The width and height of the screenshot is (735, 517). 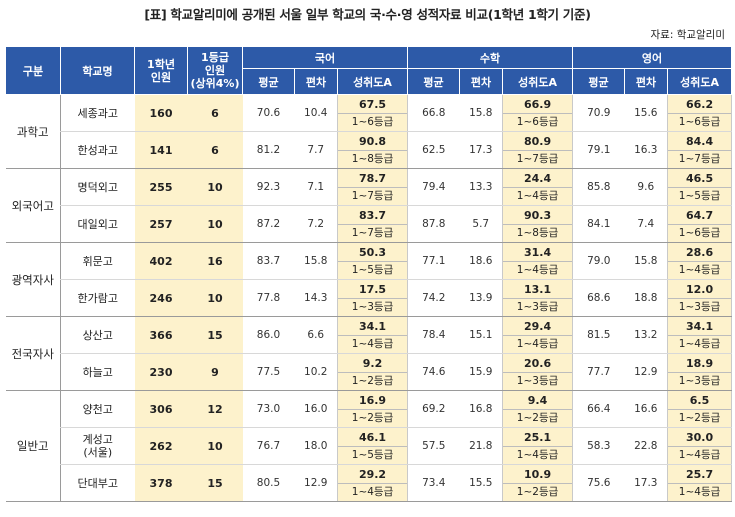 I want to click on eng-average: 66.4, so click(x=598, y=409).